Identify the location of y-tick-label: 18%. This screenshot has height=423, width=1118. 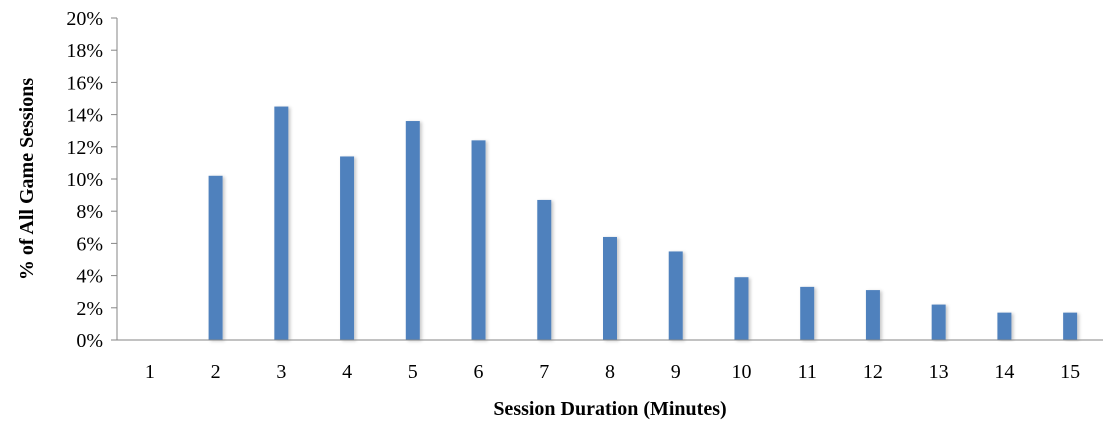
(84, 51).